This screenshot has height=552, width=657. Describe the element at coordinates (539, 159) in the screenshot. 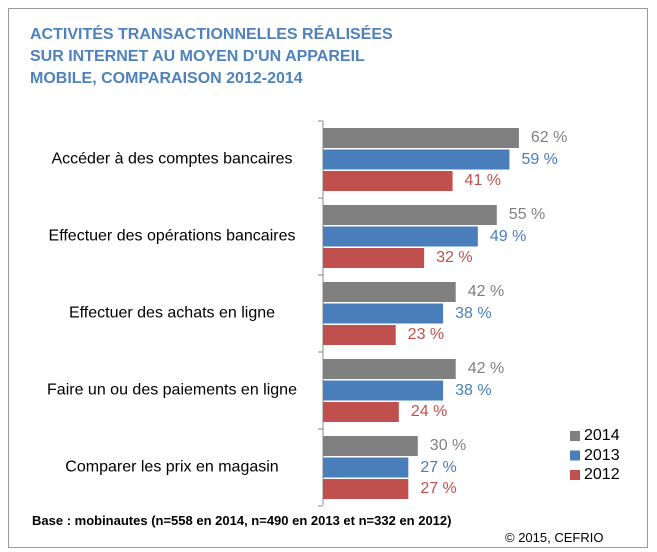

I see `value-label: 59 %` at that location.